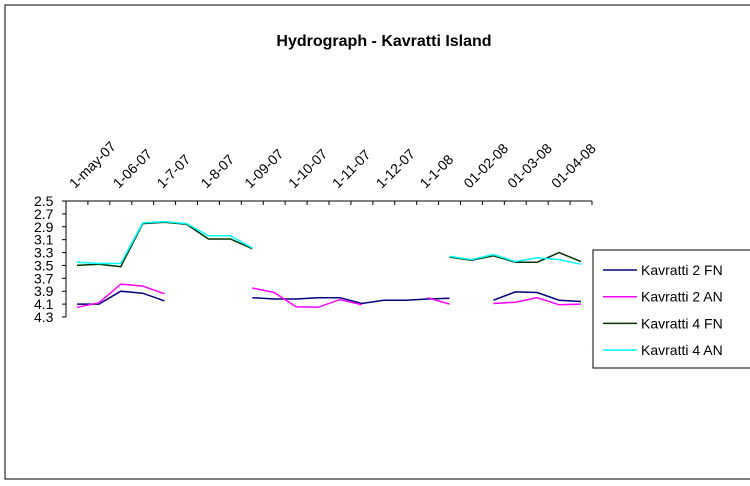 This screenshot has width=750, height=486. I want to click on y-tick-label: 3.9, so click(44, 291).